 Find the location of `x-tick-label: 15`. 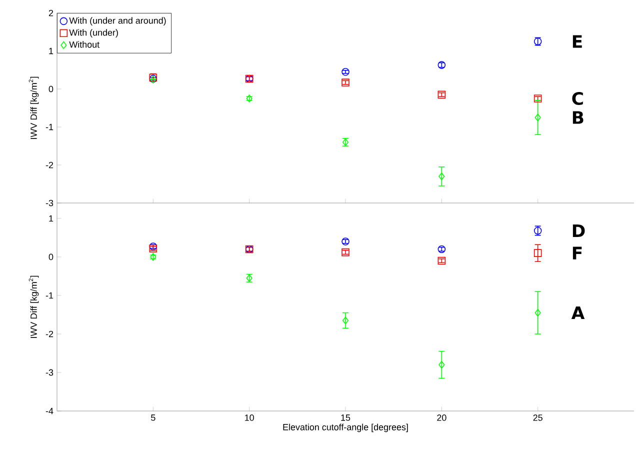

x-tick-label: 15 is located at coordinates (345, 417).